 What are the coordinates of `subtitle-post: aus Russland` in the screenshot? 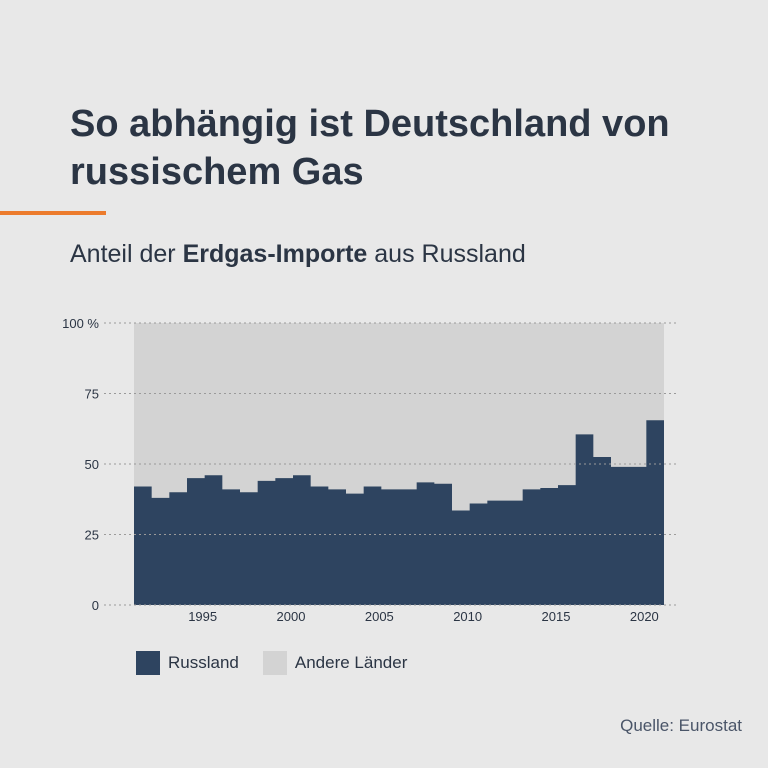 It's located at (446, 254).